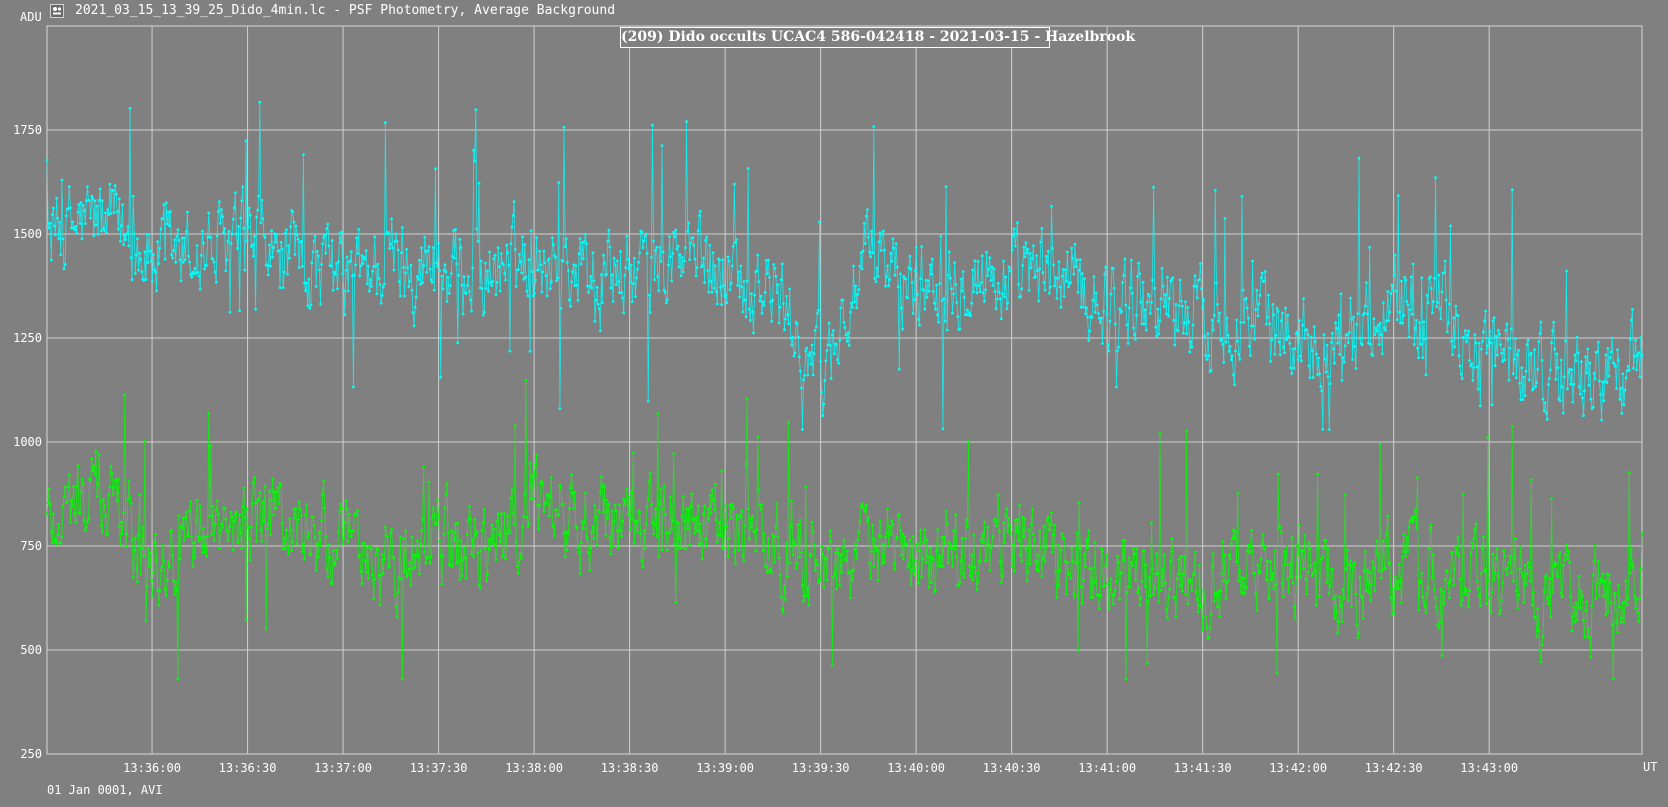 The width and height of the screenshot is (1668, 807). I want to click on footer-date-label: 01 Jan 0001, AVI, so click(105, 790).